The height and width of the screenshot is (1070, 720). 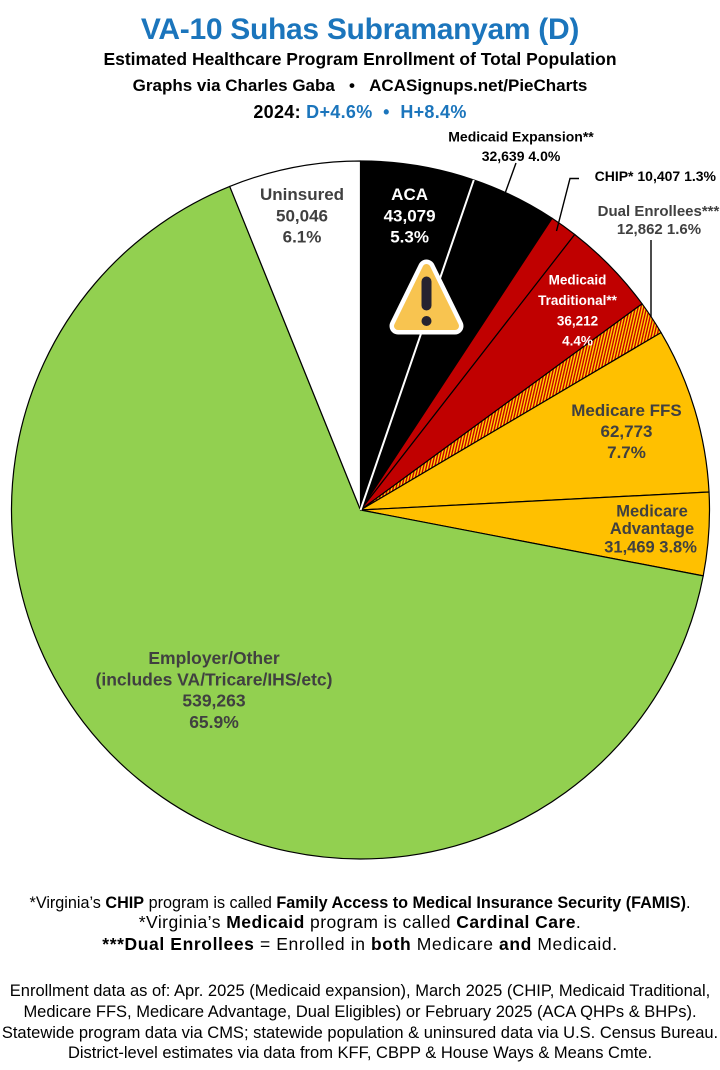 What do you see at coordinates (626, 452) in the screenshot?
I see `svg-text: 7.7%` at bounding box center [626, 452].